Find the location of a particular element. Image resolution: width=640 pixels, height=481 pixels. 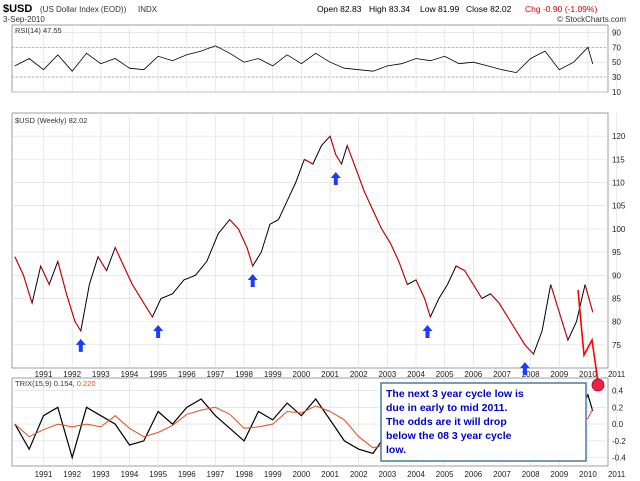

trix-xtick-15: 2006 is located at coordinates (473, 474).